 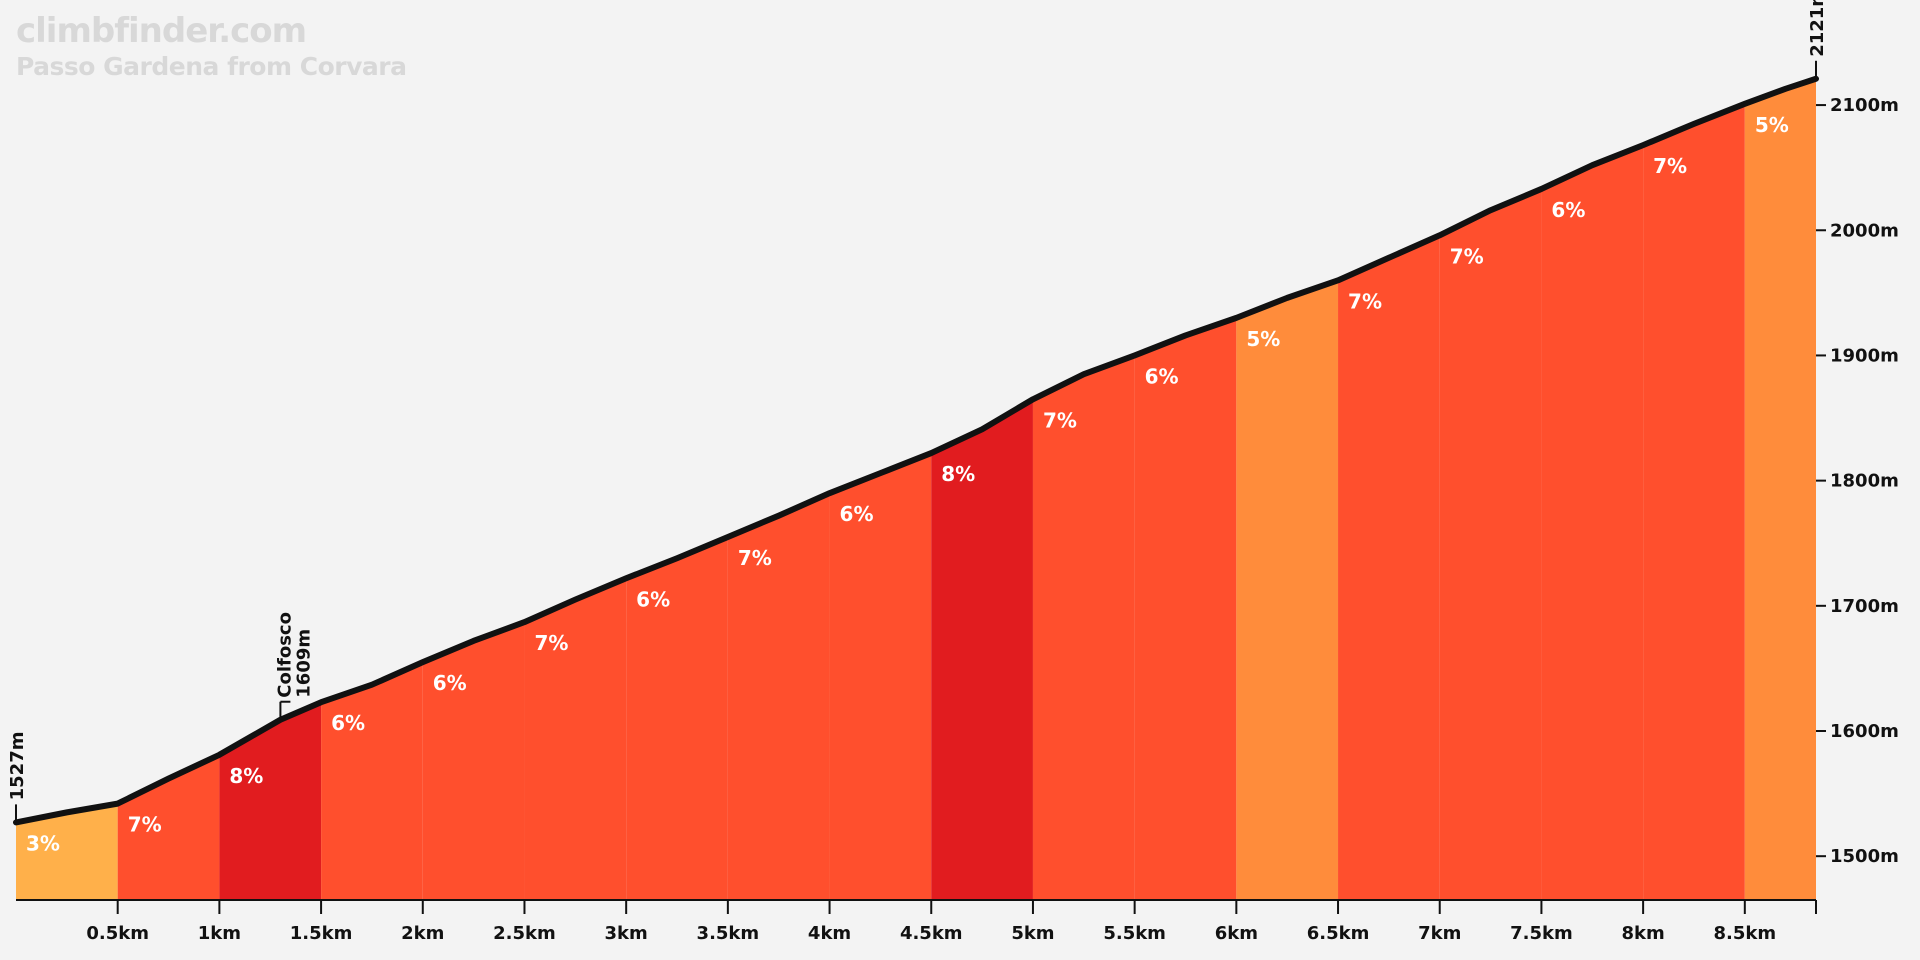 I want to click on x-tick-label-8: 4km, so click(x=829, y=933).